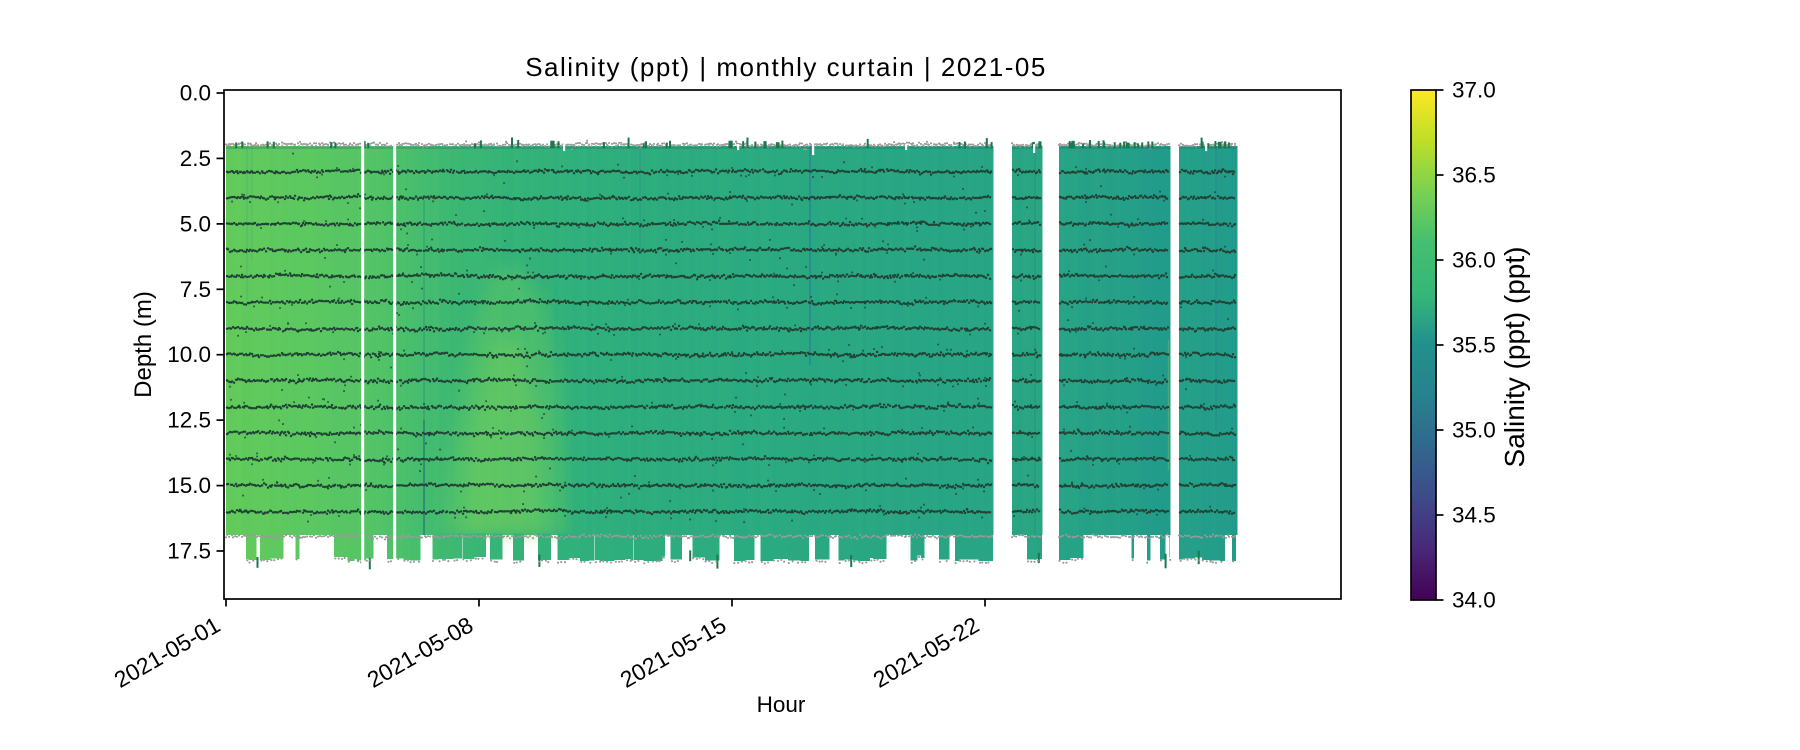 The width and height of the screenshot is (1800, 750). I want to click on svg-text: 34.0, so click(1474, 600).